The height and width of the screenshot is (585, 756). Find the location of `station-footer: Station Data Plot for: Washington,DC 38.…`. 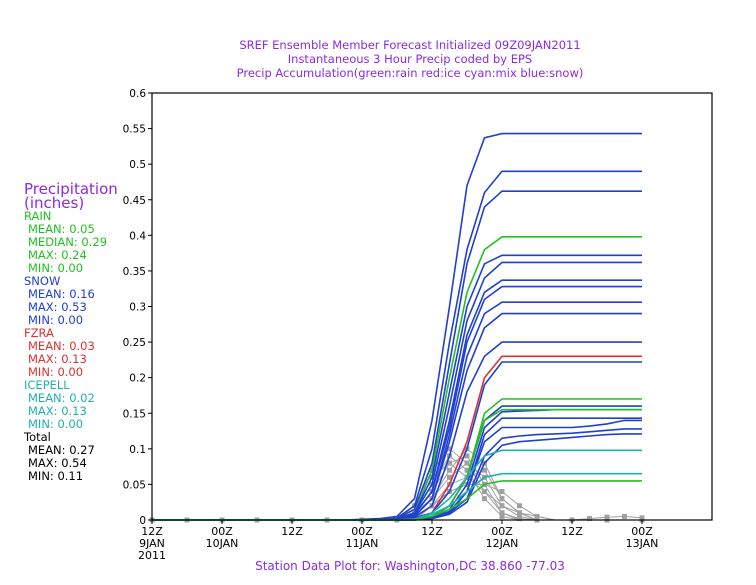

station-footer: Station Data Plot for: Washington,DC 38.… is located at coordinates (410, 566).